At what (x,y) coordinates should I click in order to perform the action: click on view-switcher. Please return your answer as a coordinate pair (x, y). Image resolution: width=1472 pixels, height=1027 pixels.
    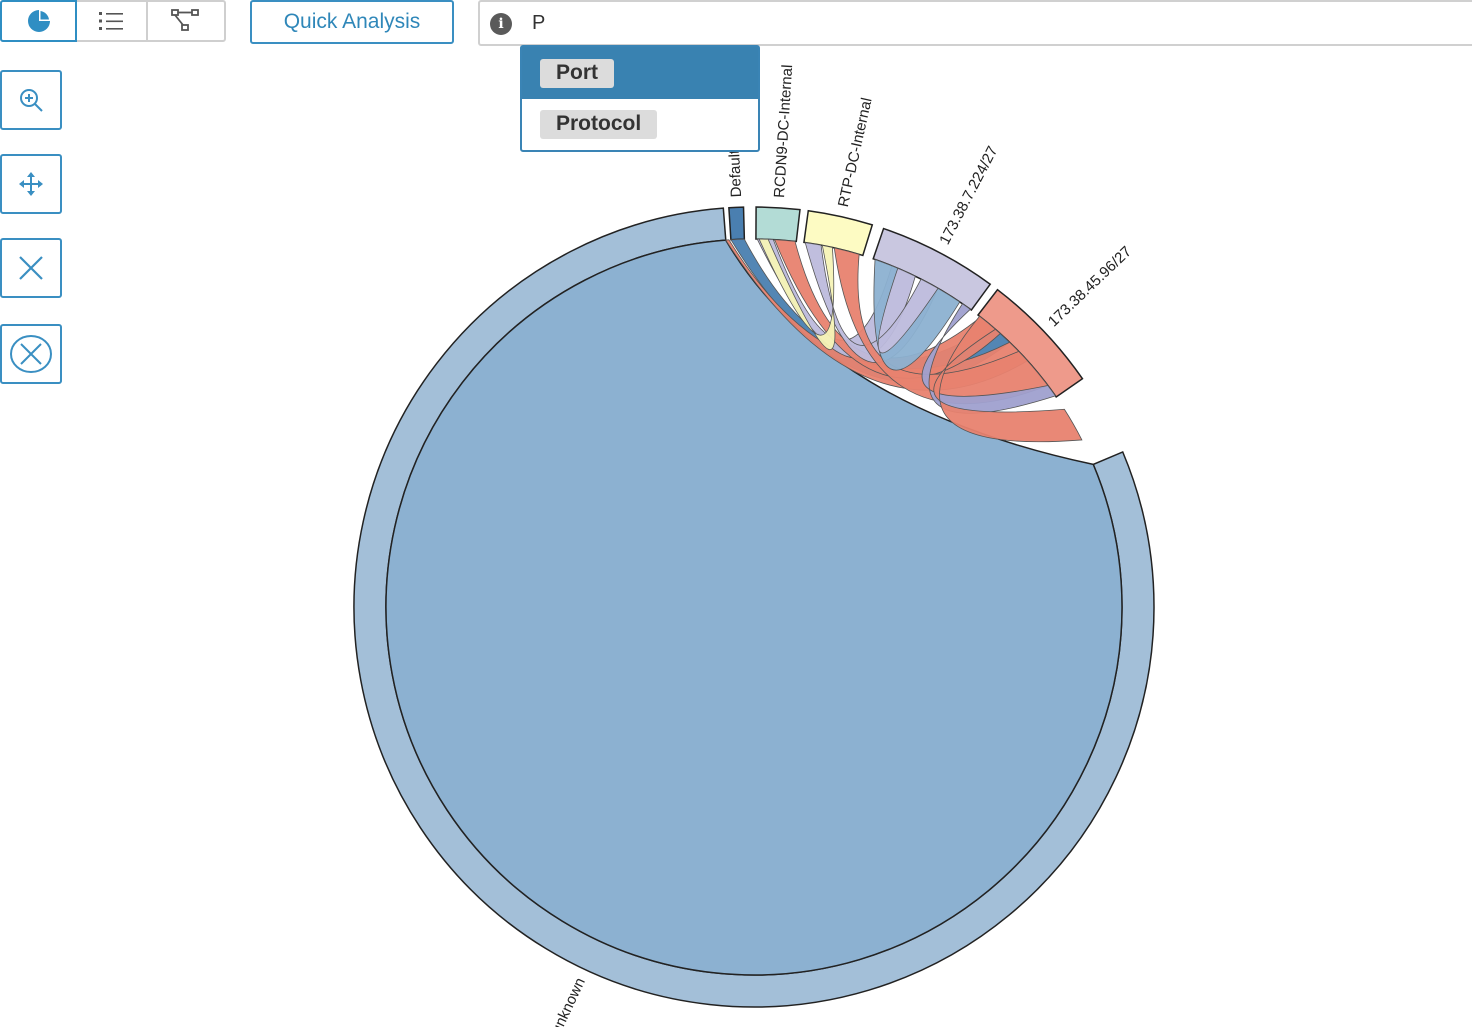
    Looking at the image, I should click on (113, 21).